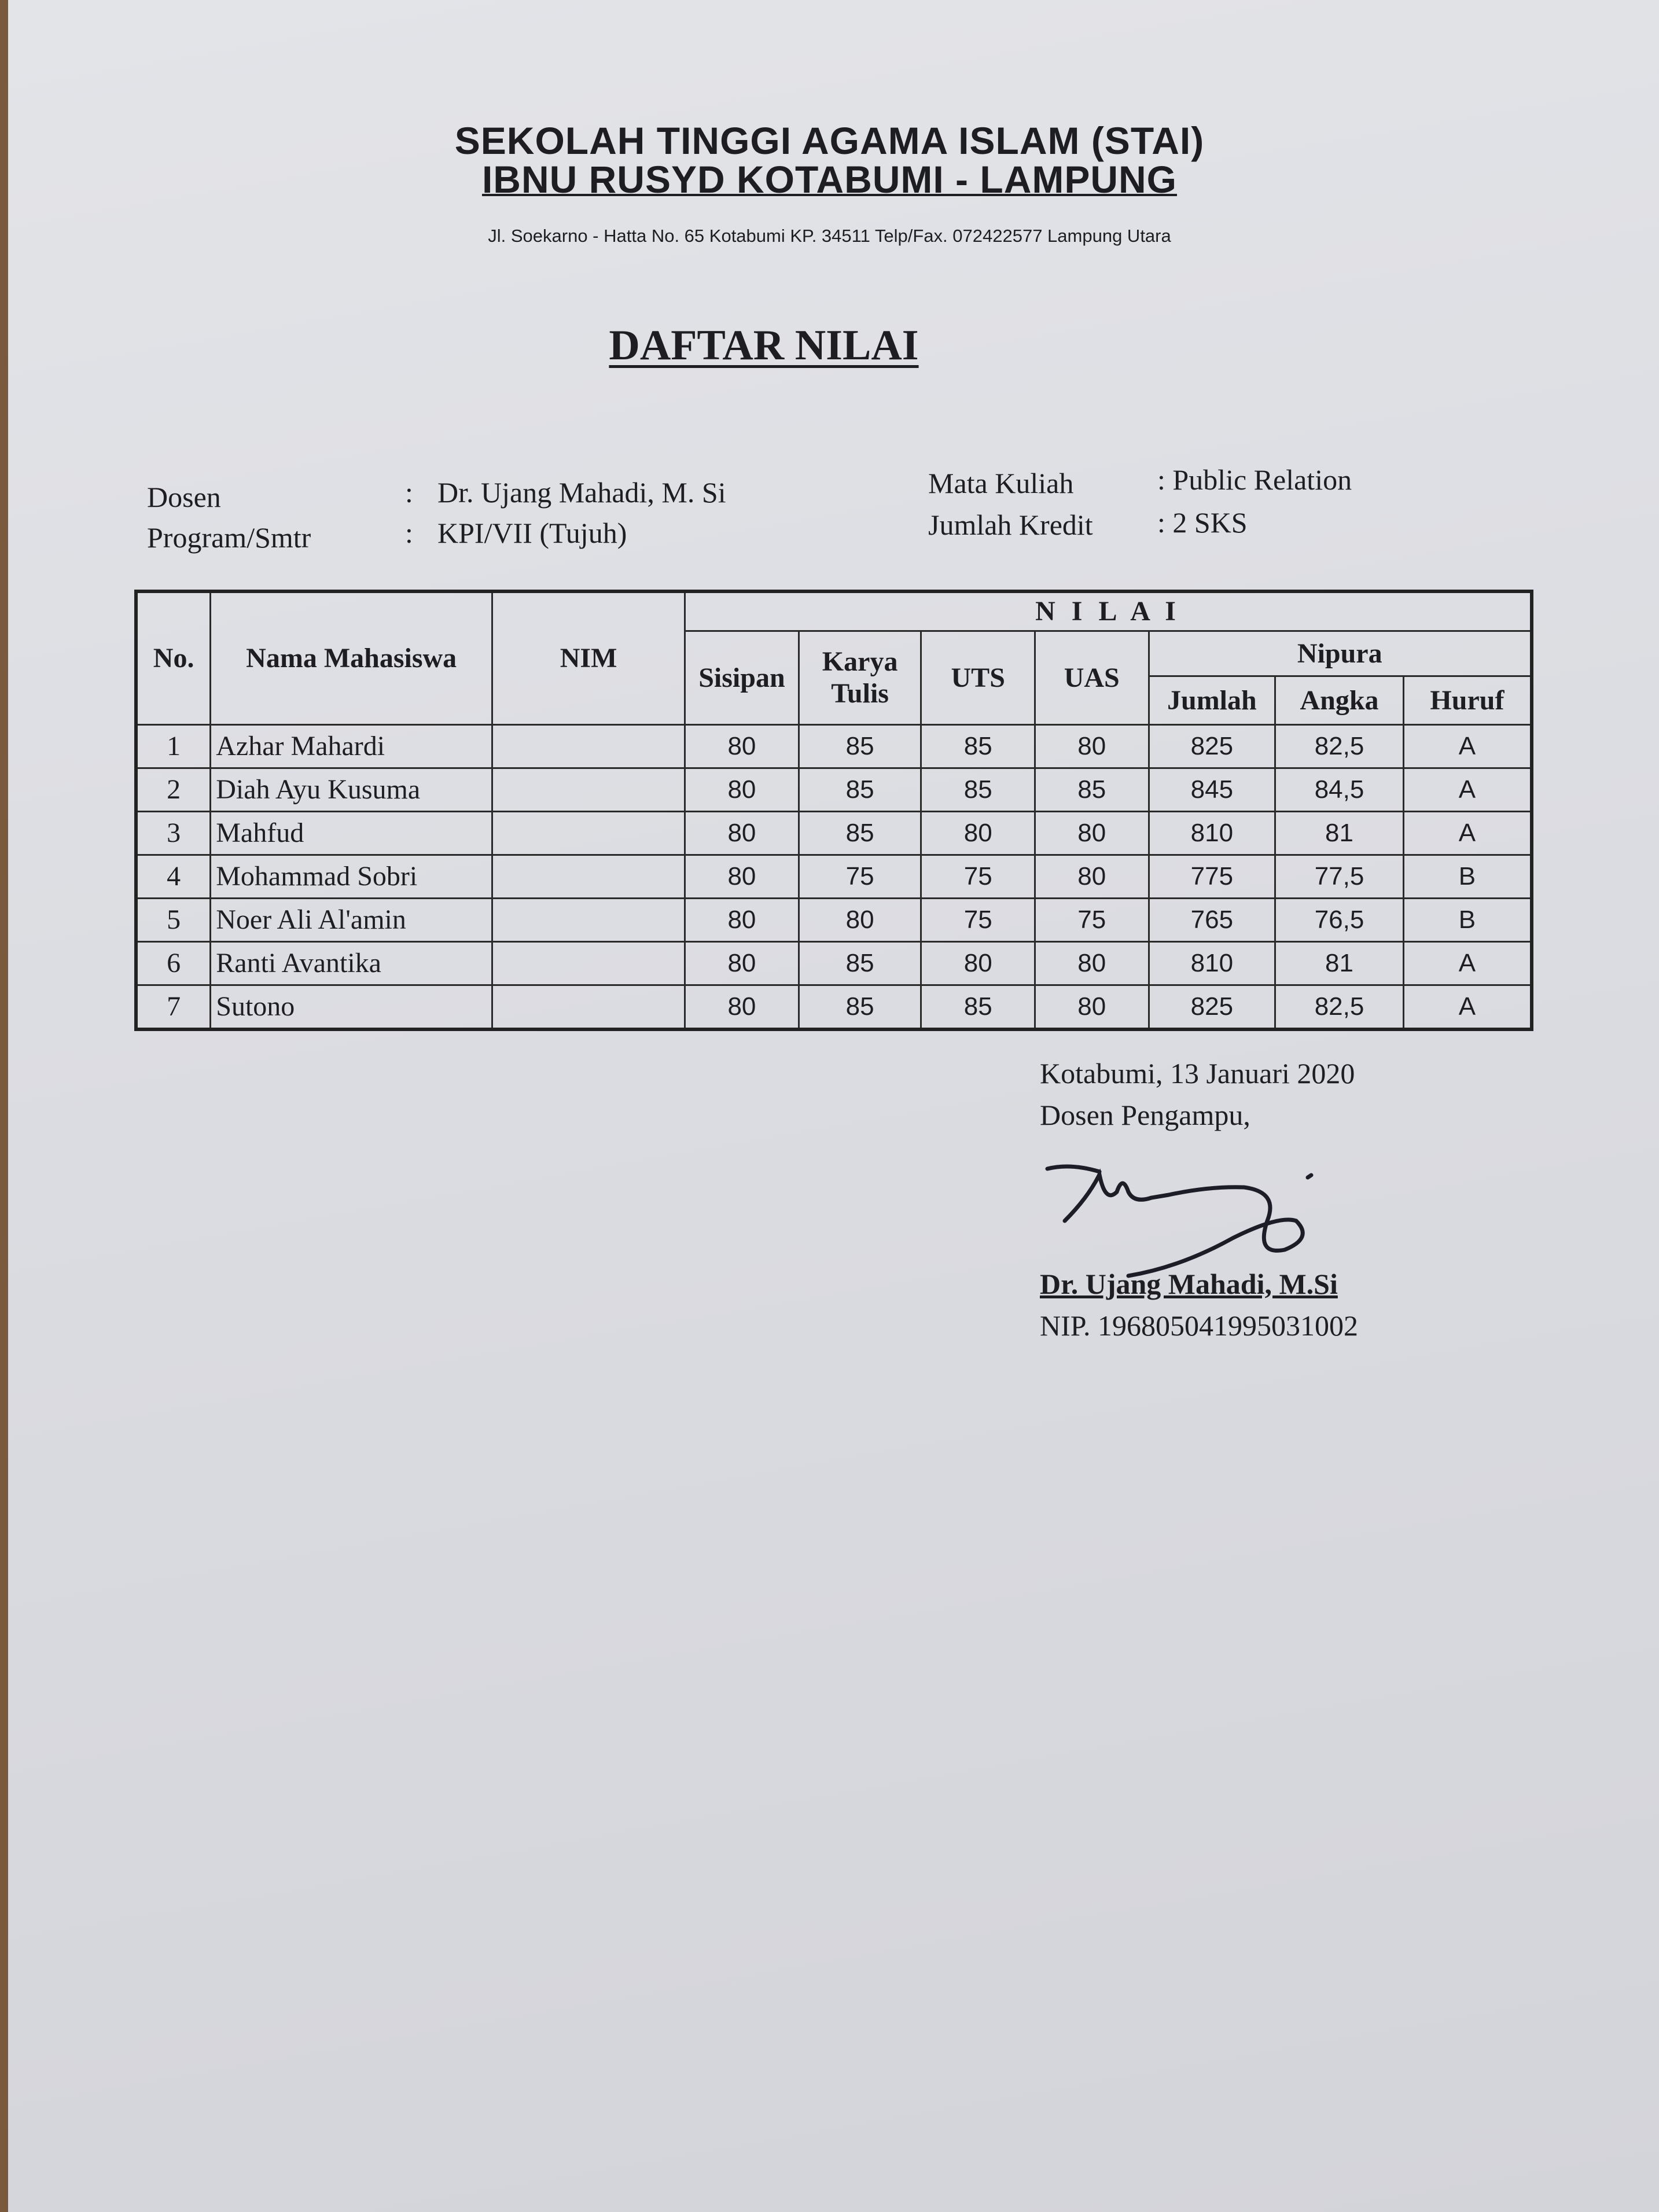 This screenshot has width=1659, height=2212. Describe the element at coordinates (859, 920) in the screenshot. I see `row-karya-tulis: 80` at that location.